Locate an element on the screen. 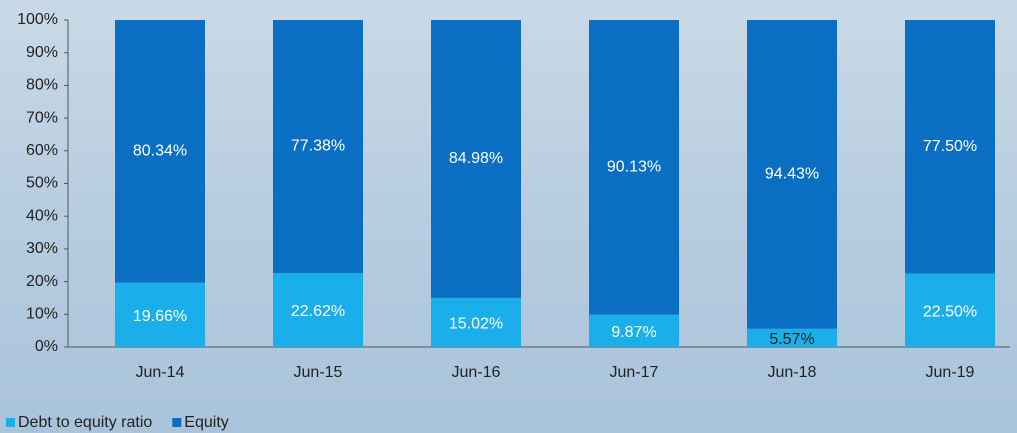 This screenshot has width=1017, height=433. data-label: 84.98% is located at coordinates (476, 158).